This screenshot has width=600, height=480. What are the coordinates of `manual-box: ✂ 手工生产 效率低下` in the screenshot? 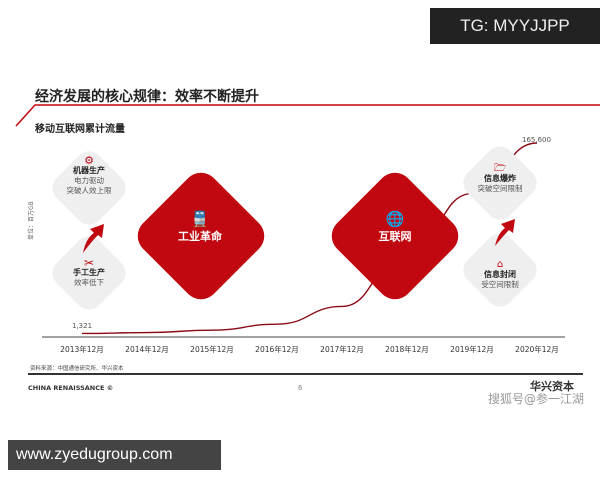 It's located at (89, 272).